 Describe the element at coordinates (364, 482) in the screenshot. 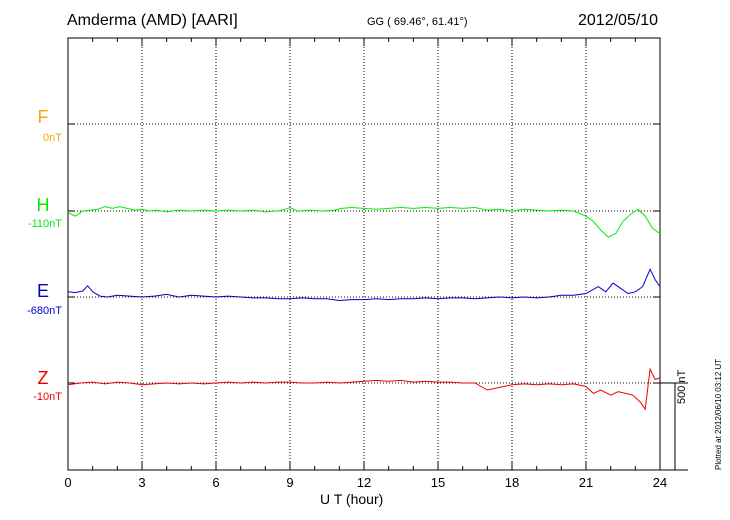

I see `x-tick-label: 12` at that location.